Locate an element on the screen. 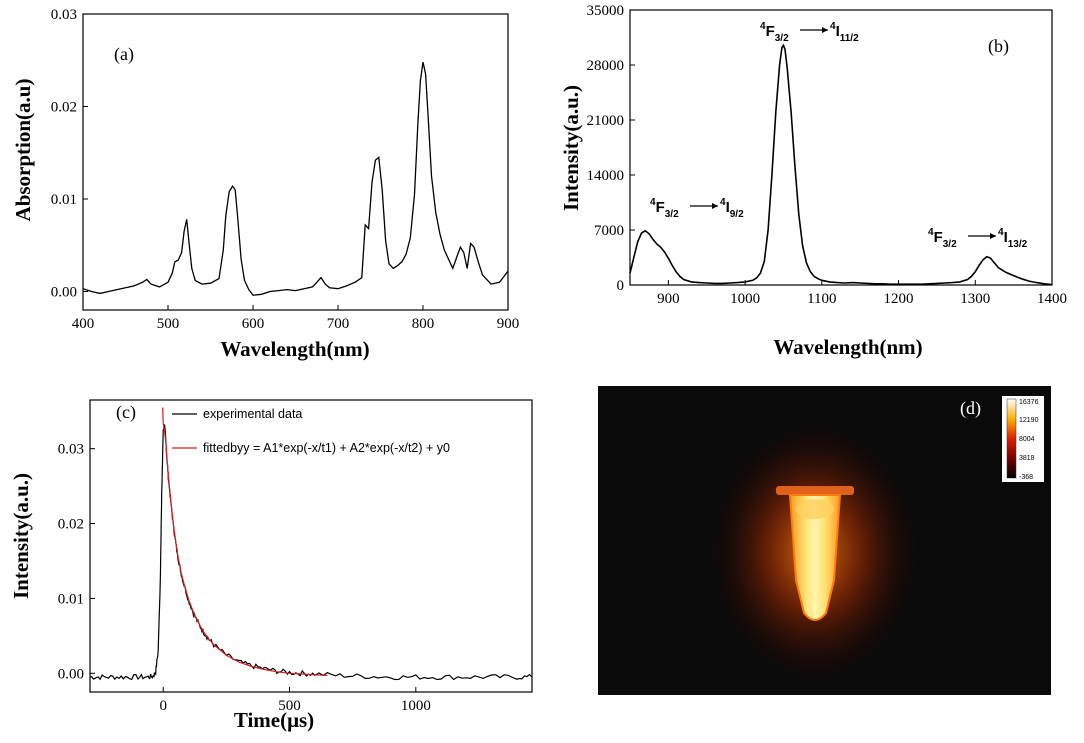  y-tick-label: 7000 is located at coordinates (609, 231).